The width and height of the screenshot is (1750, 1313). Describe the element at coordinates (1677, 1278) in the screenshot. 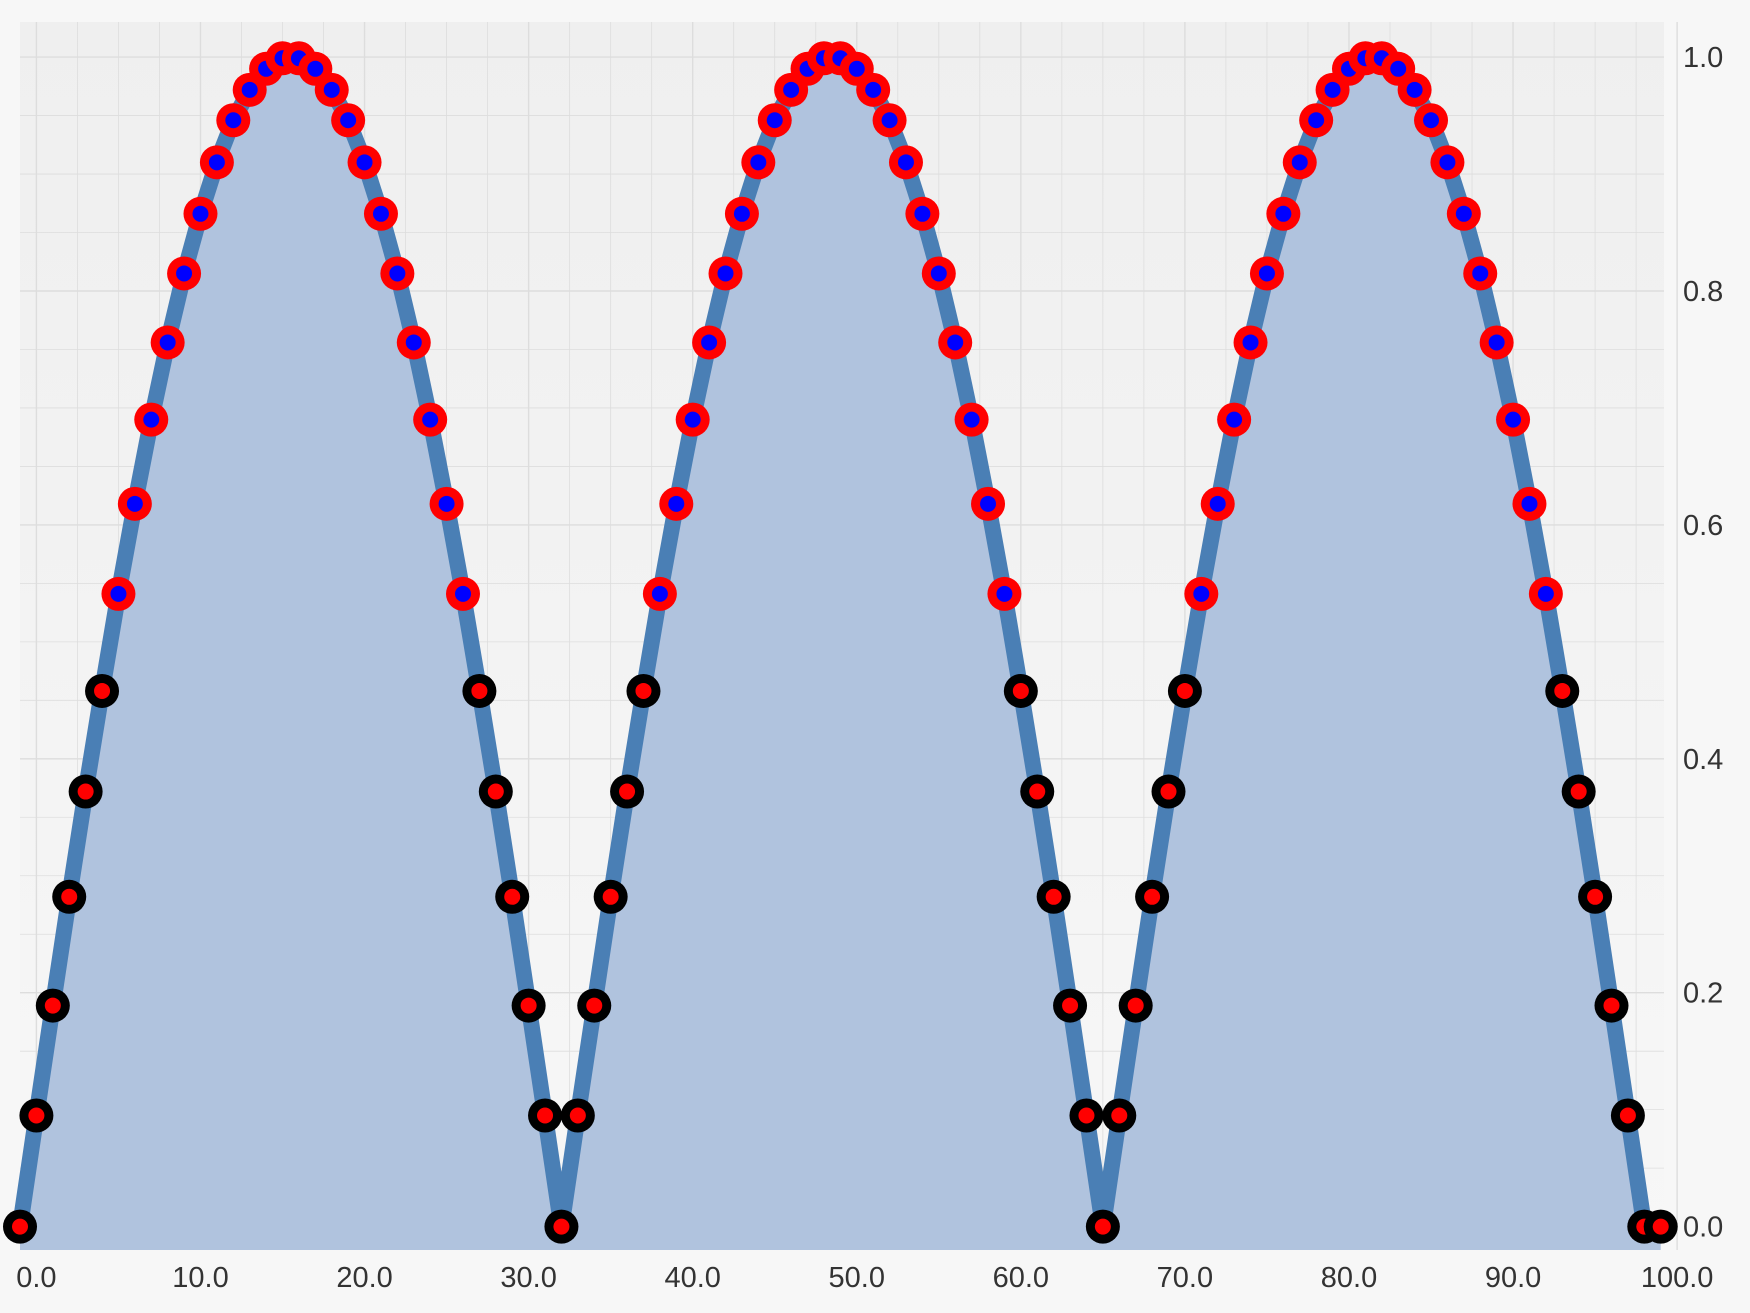

I see `x-tick-label: 100.0` at that location.